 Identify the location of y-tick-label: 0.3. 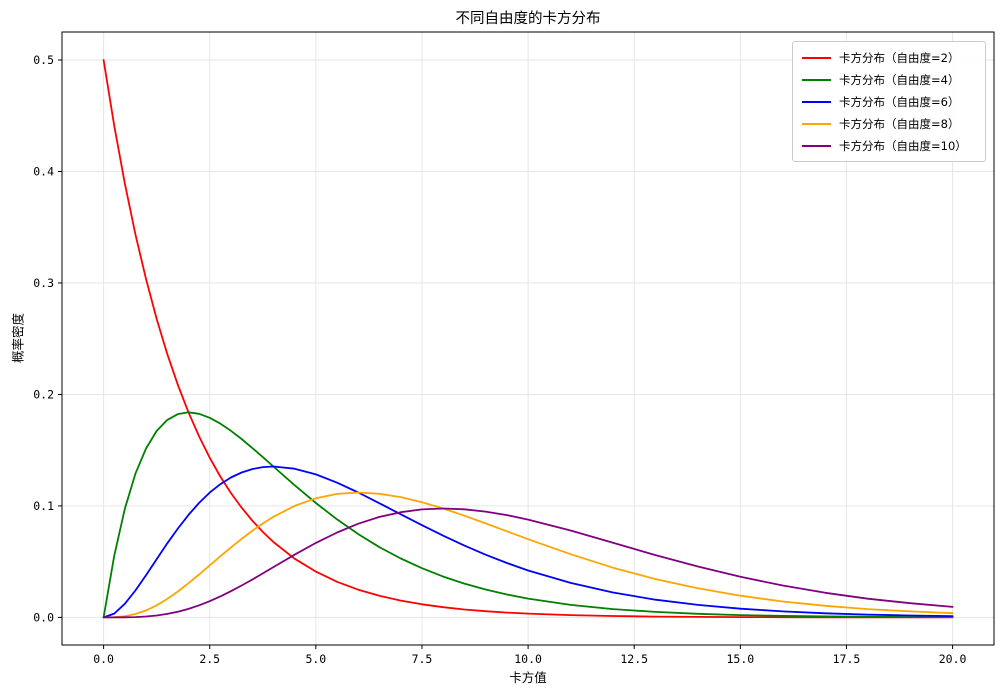
(43, 283).